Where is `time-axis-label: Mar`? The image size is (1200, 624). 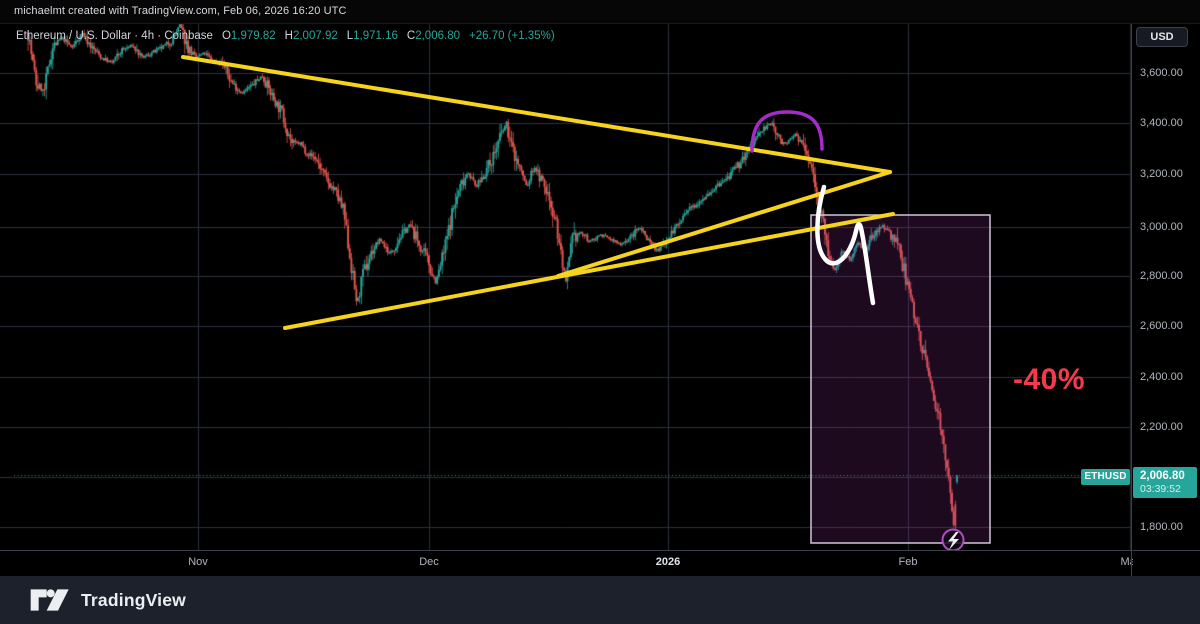
time-axis-label: Mar is located at coordinates (1126, 562).